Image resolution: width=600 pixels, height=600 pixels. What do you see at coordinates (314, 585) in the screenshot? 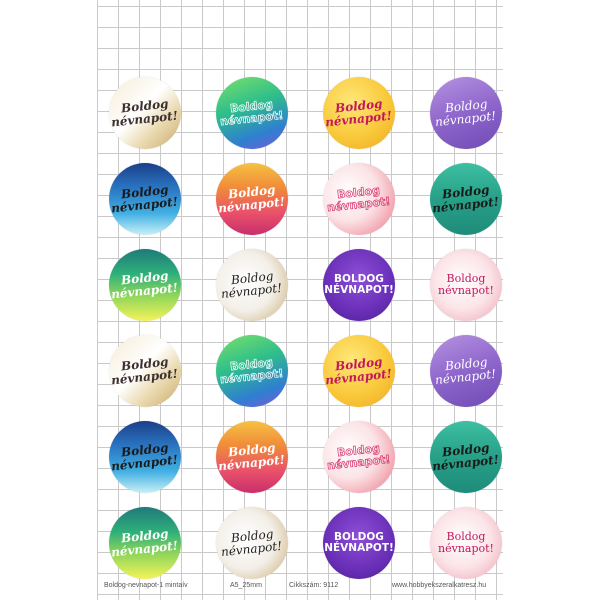
I see `product-code: Cikkszám: 9112` at bounding box center [314, 585].